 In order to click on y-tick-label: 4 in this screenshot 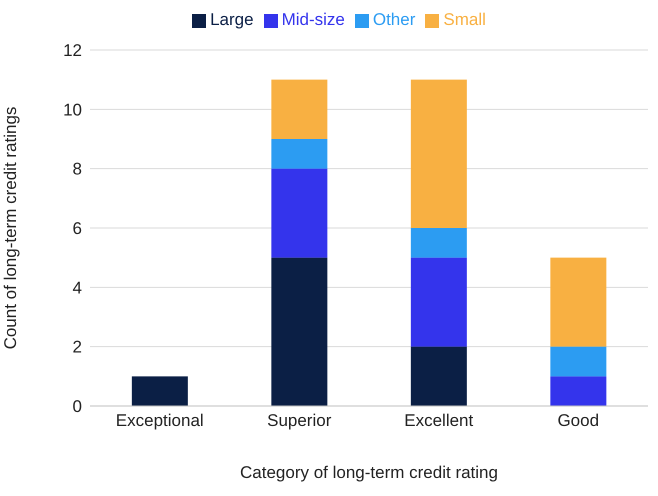, I will do `click(77, 288)`.